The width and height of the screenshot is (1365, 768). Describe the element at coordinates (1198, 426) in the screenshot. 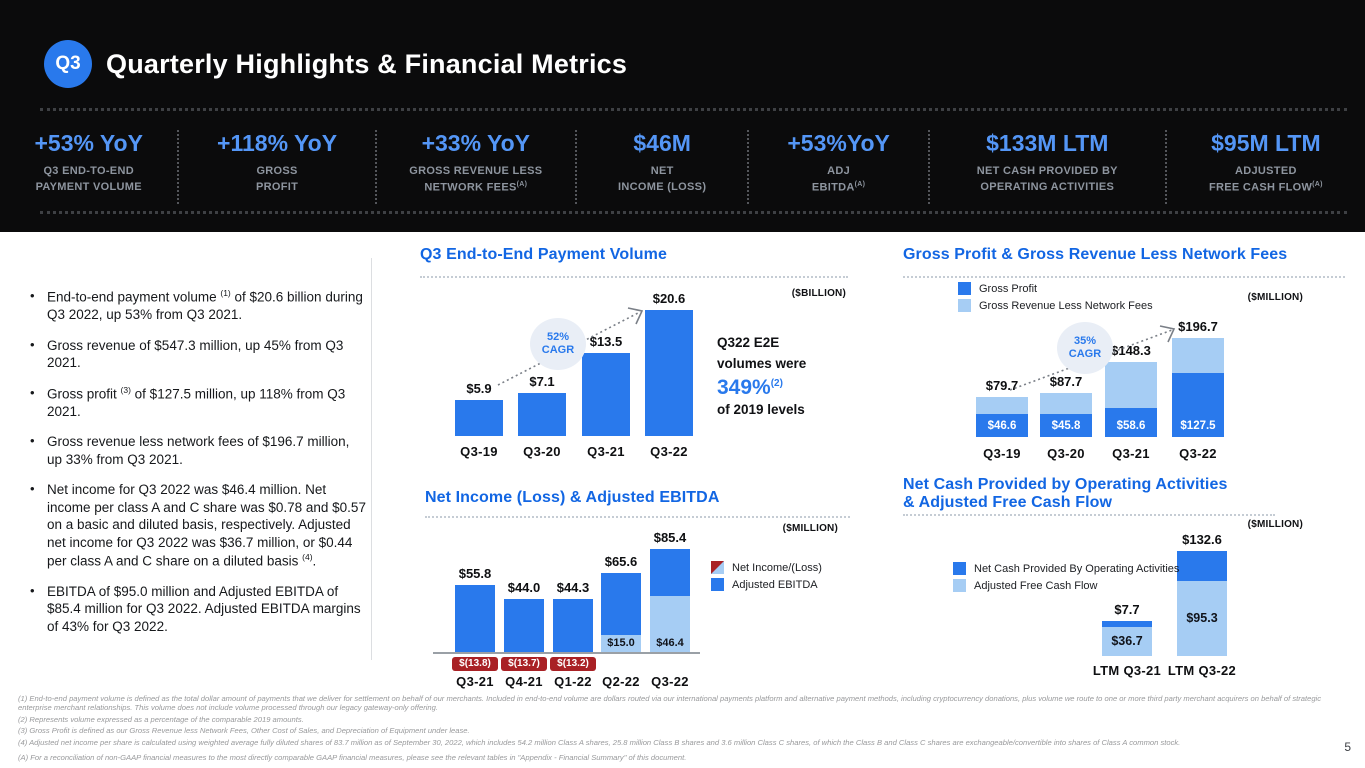

I see `bar-segment-label: $127.5` at that location.